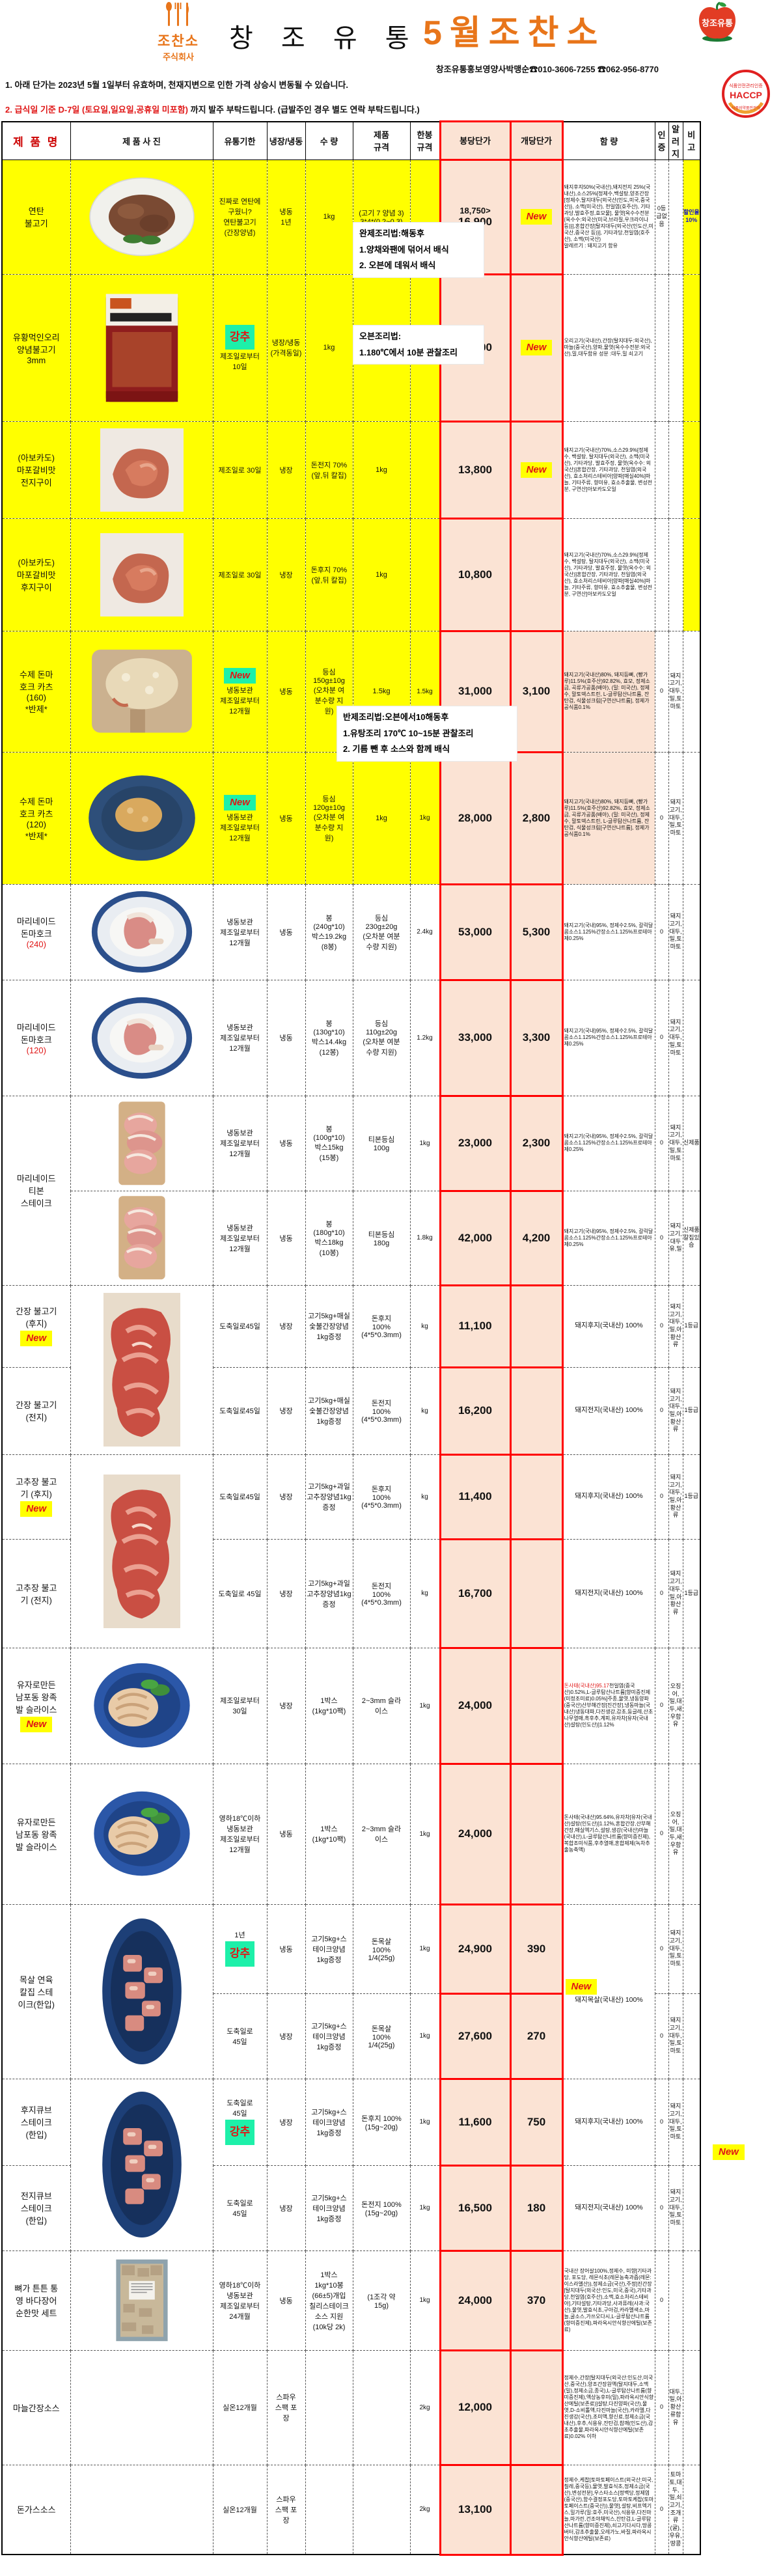 This screenshot has width=783, height=2576. I want to click on month-banner: 5월조찬소, so click(514, 33).